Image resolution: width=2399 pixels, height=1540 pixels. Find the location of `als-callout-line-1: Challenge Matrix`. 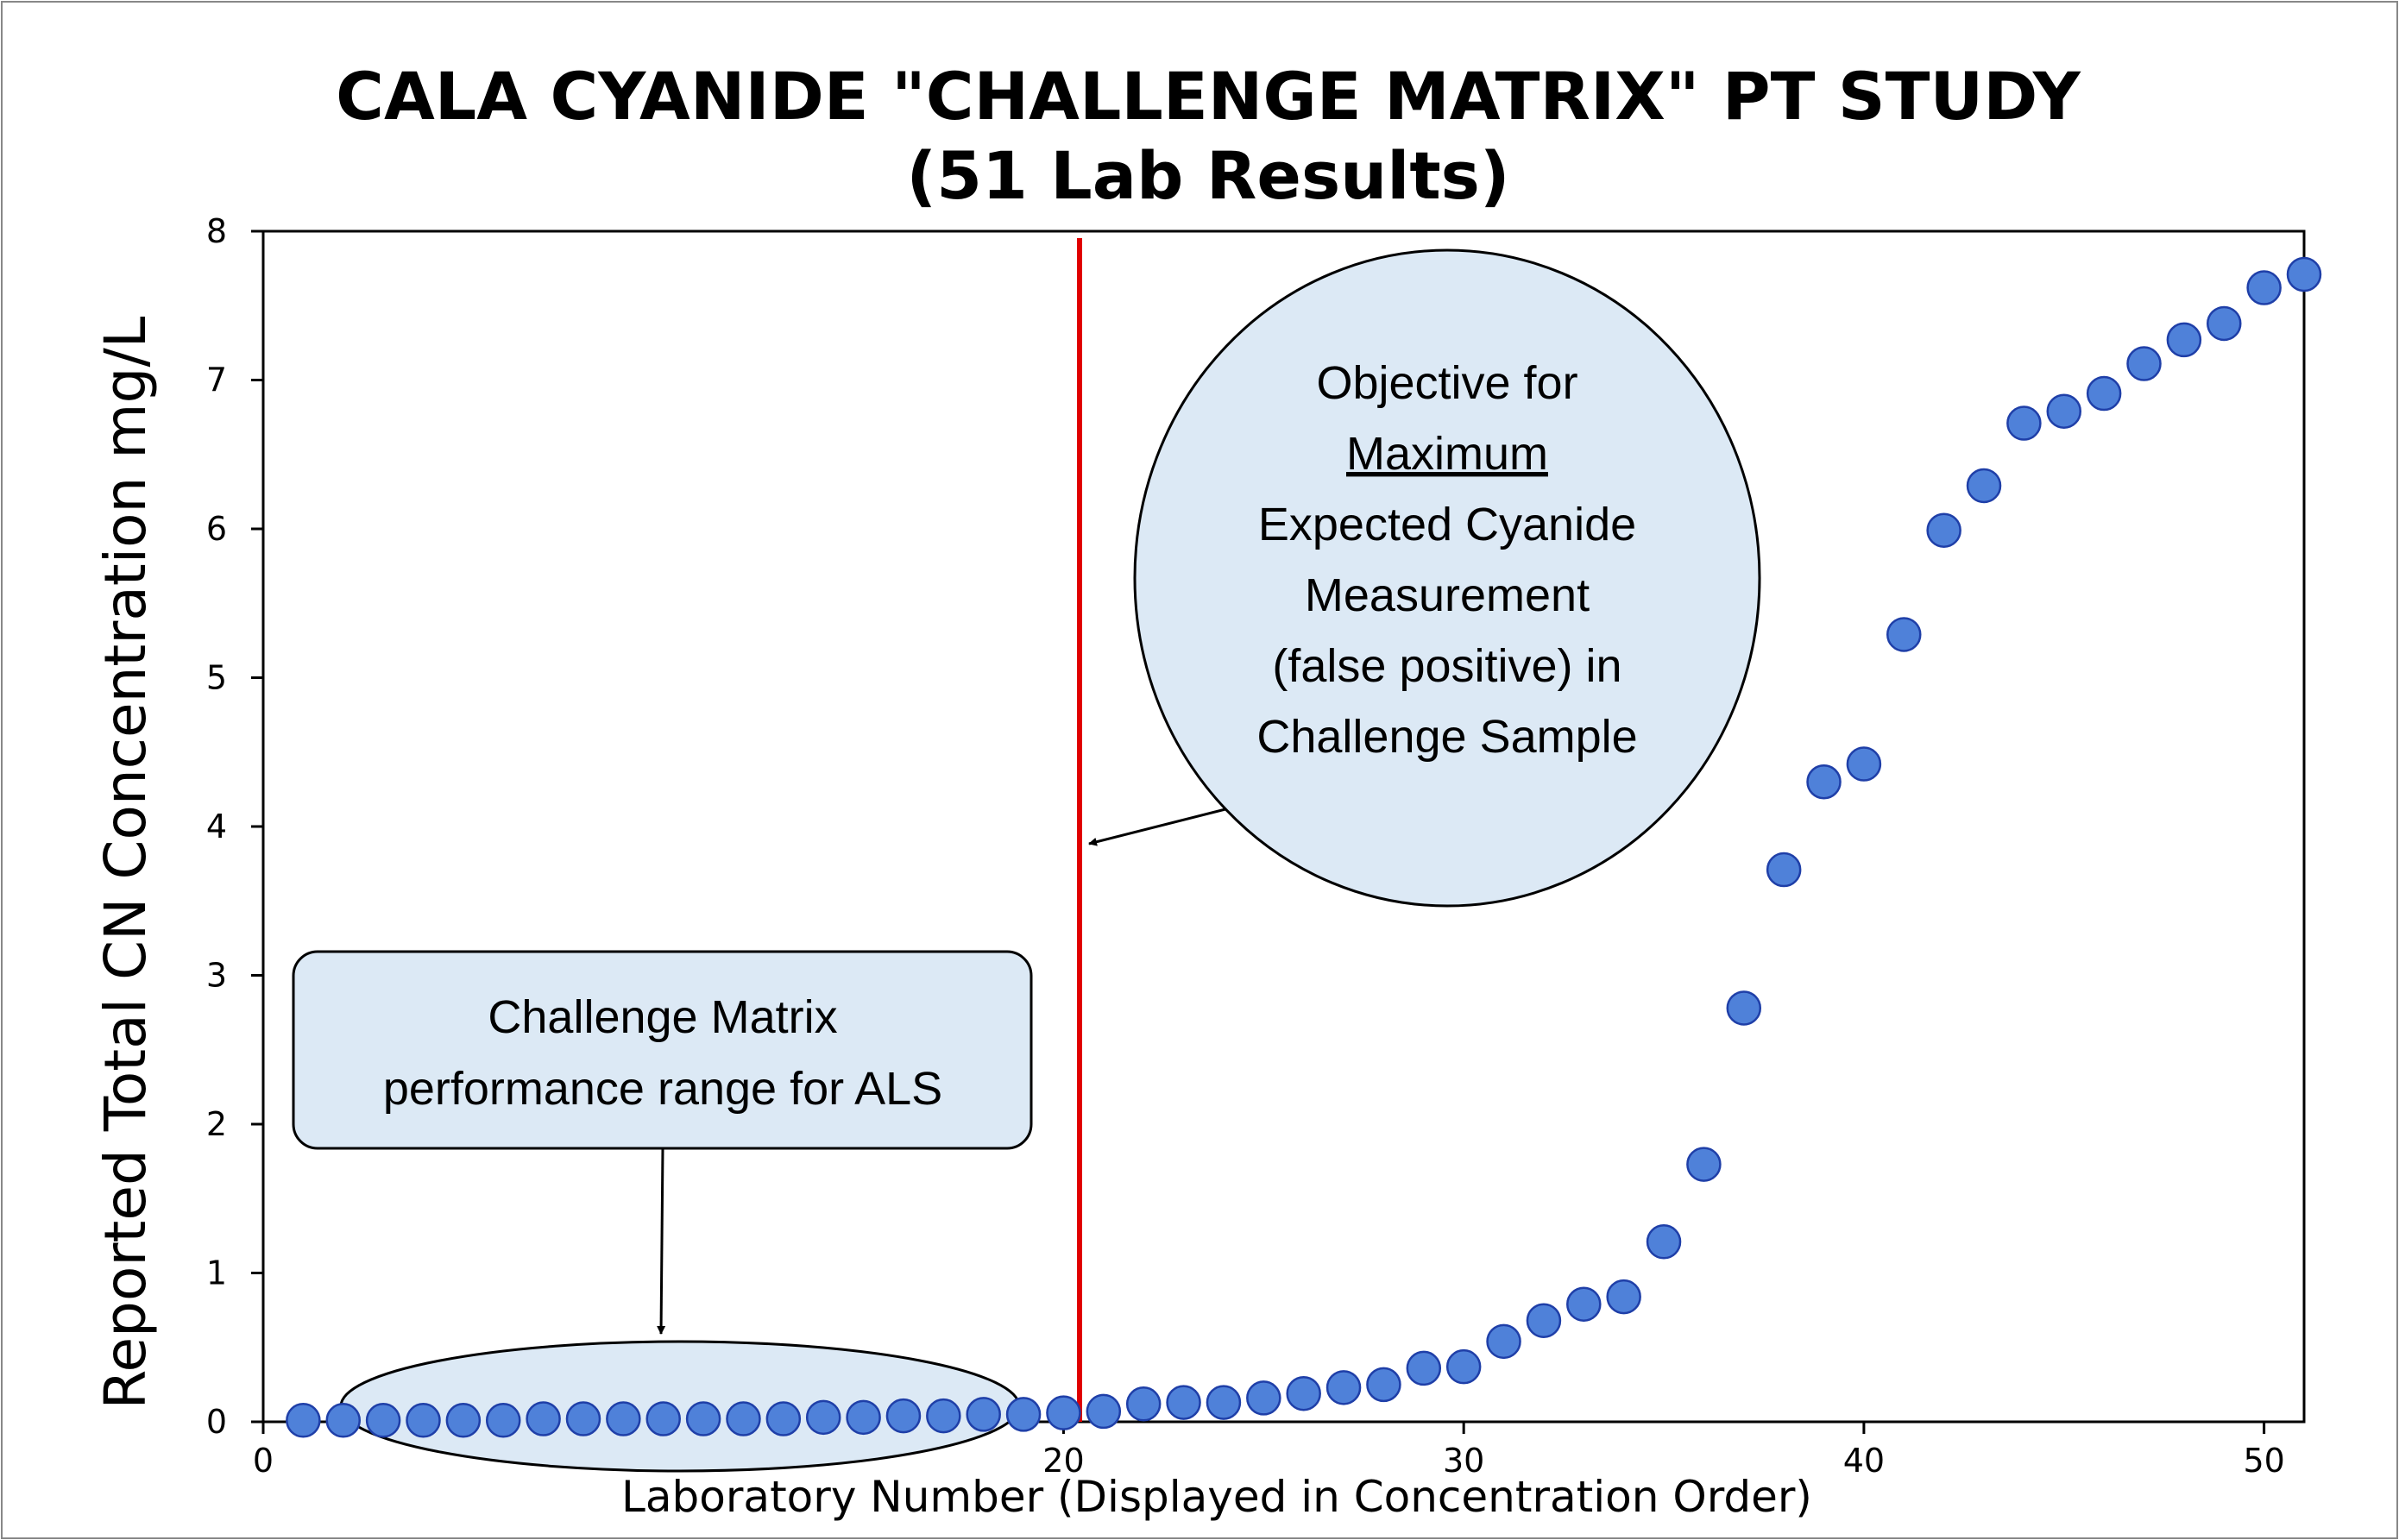

als-callout-line-1: Challenge Matrix is located at coordinates (663, 1017).